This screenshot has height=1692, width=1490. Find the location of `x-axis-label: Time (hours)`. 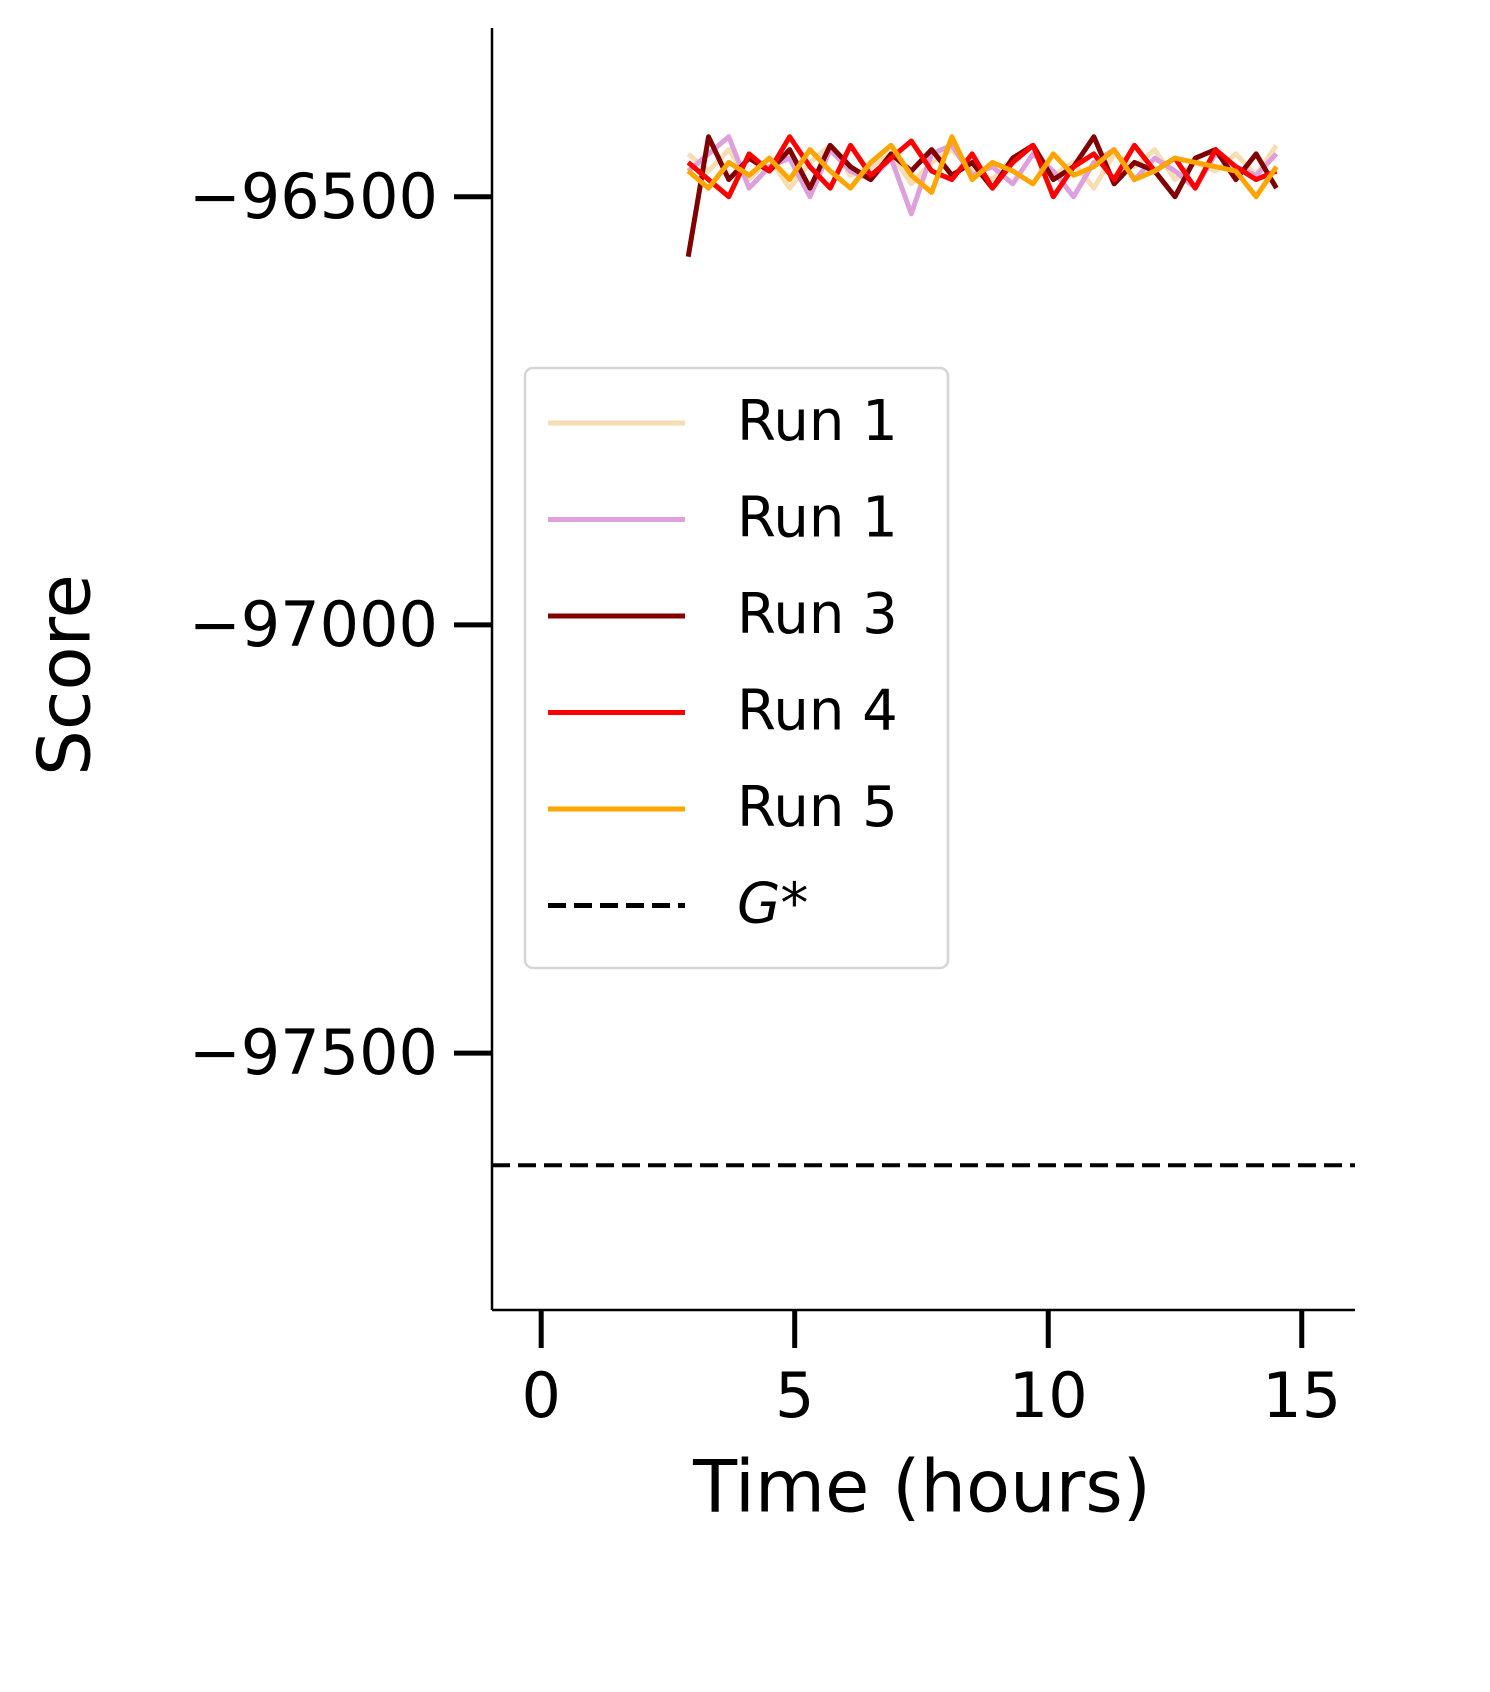

x-axis-label: Time (hours) is located at coordinates (921, 1487).